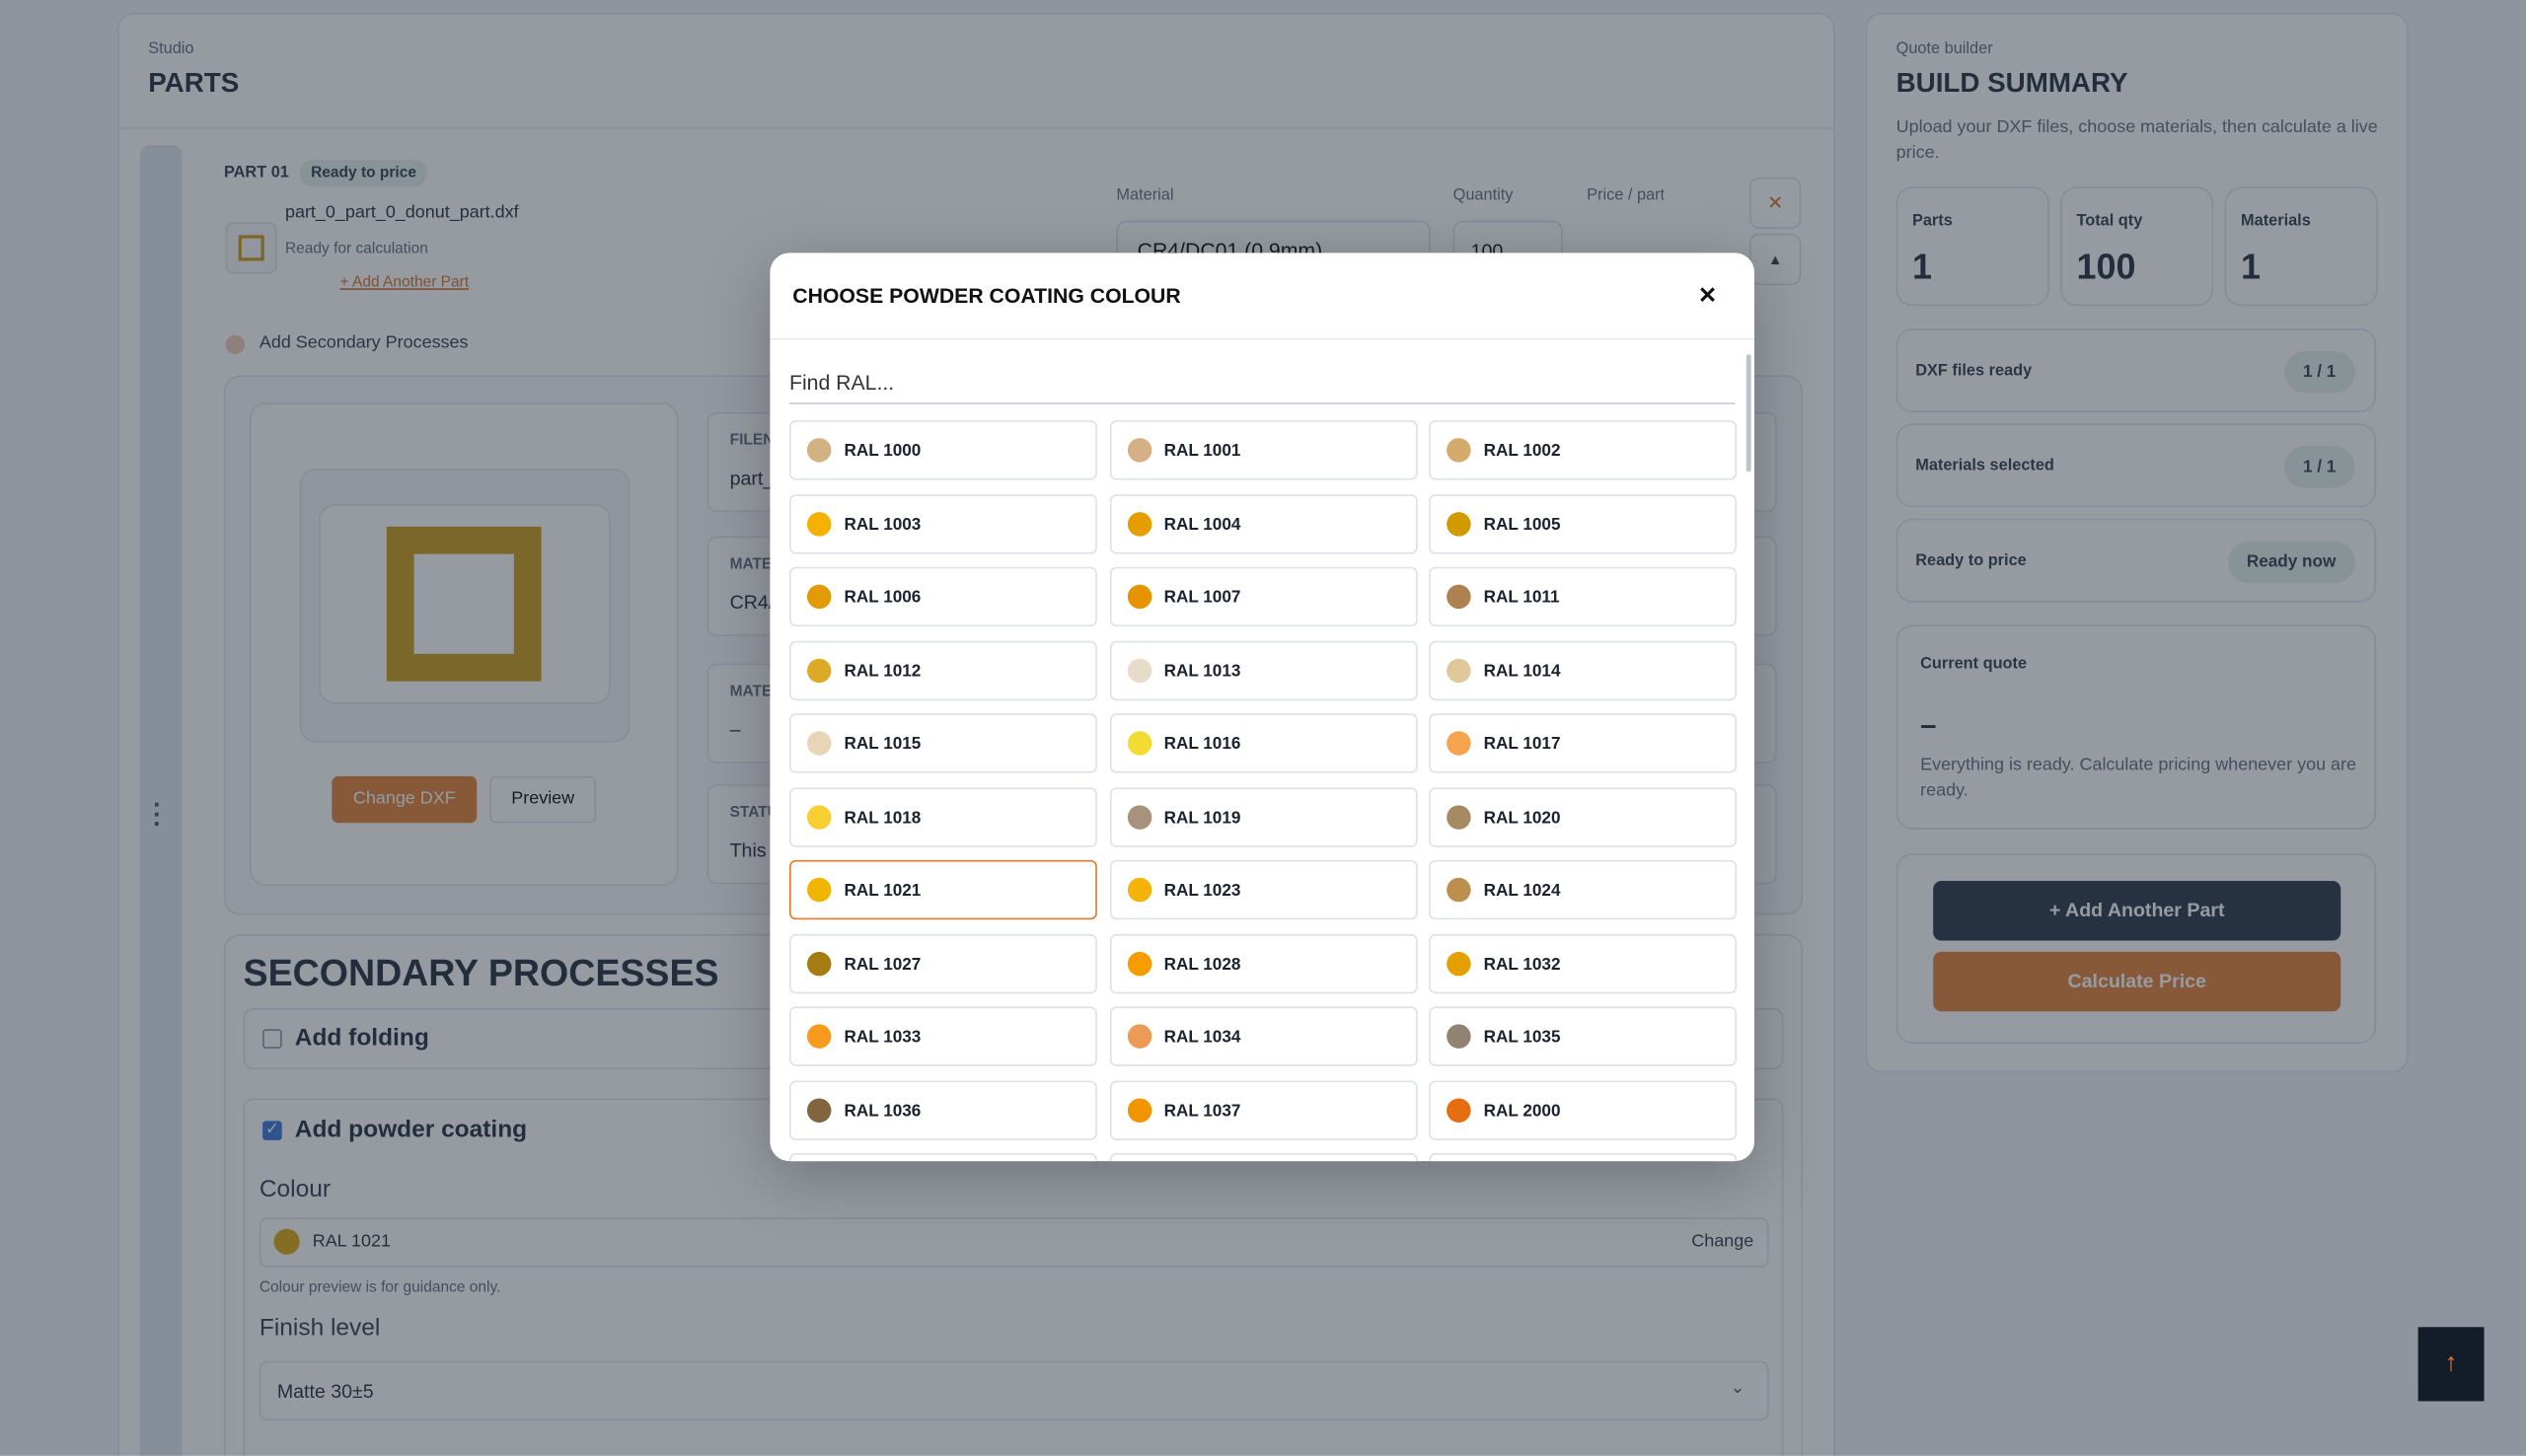 The height and width of the screenshot is (1456, 2526). What do you see at coordinates (942, 889) in the screenshot?
I see `swatch: RAL 1021` at bounding box center [942, 889].